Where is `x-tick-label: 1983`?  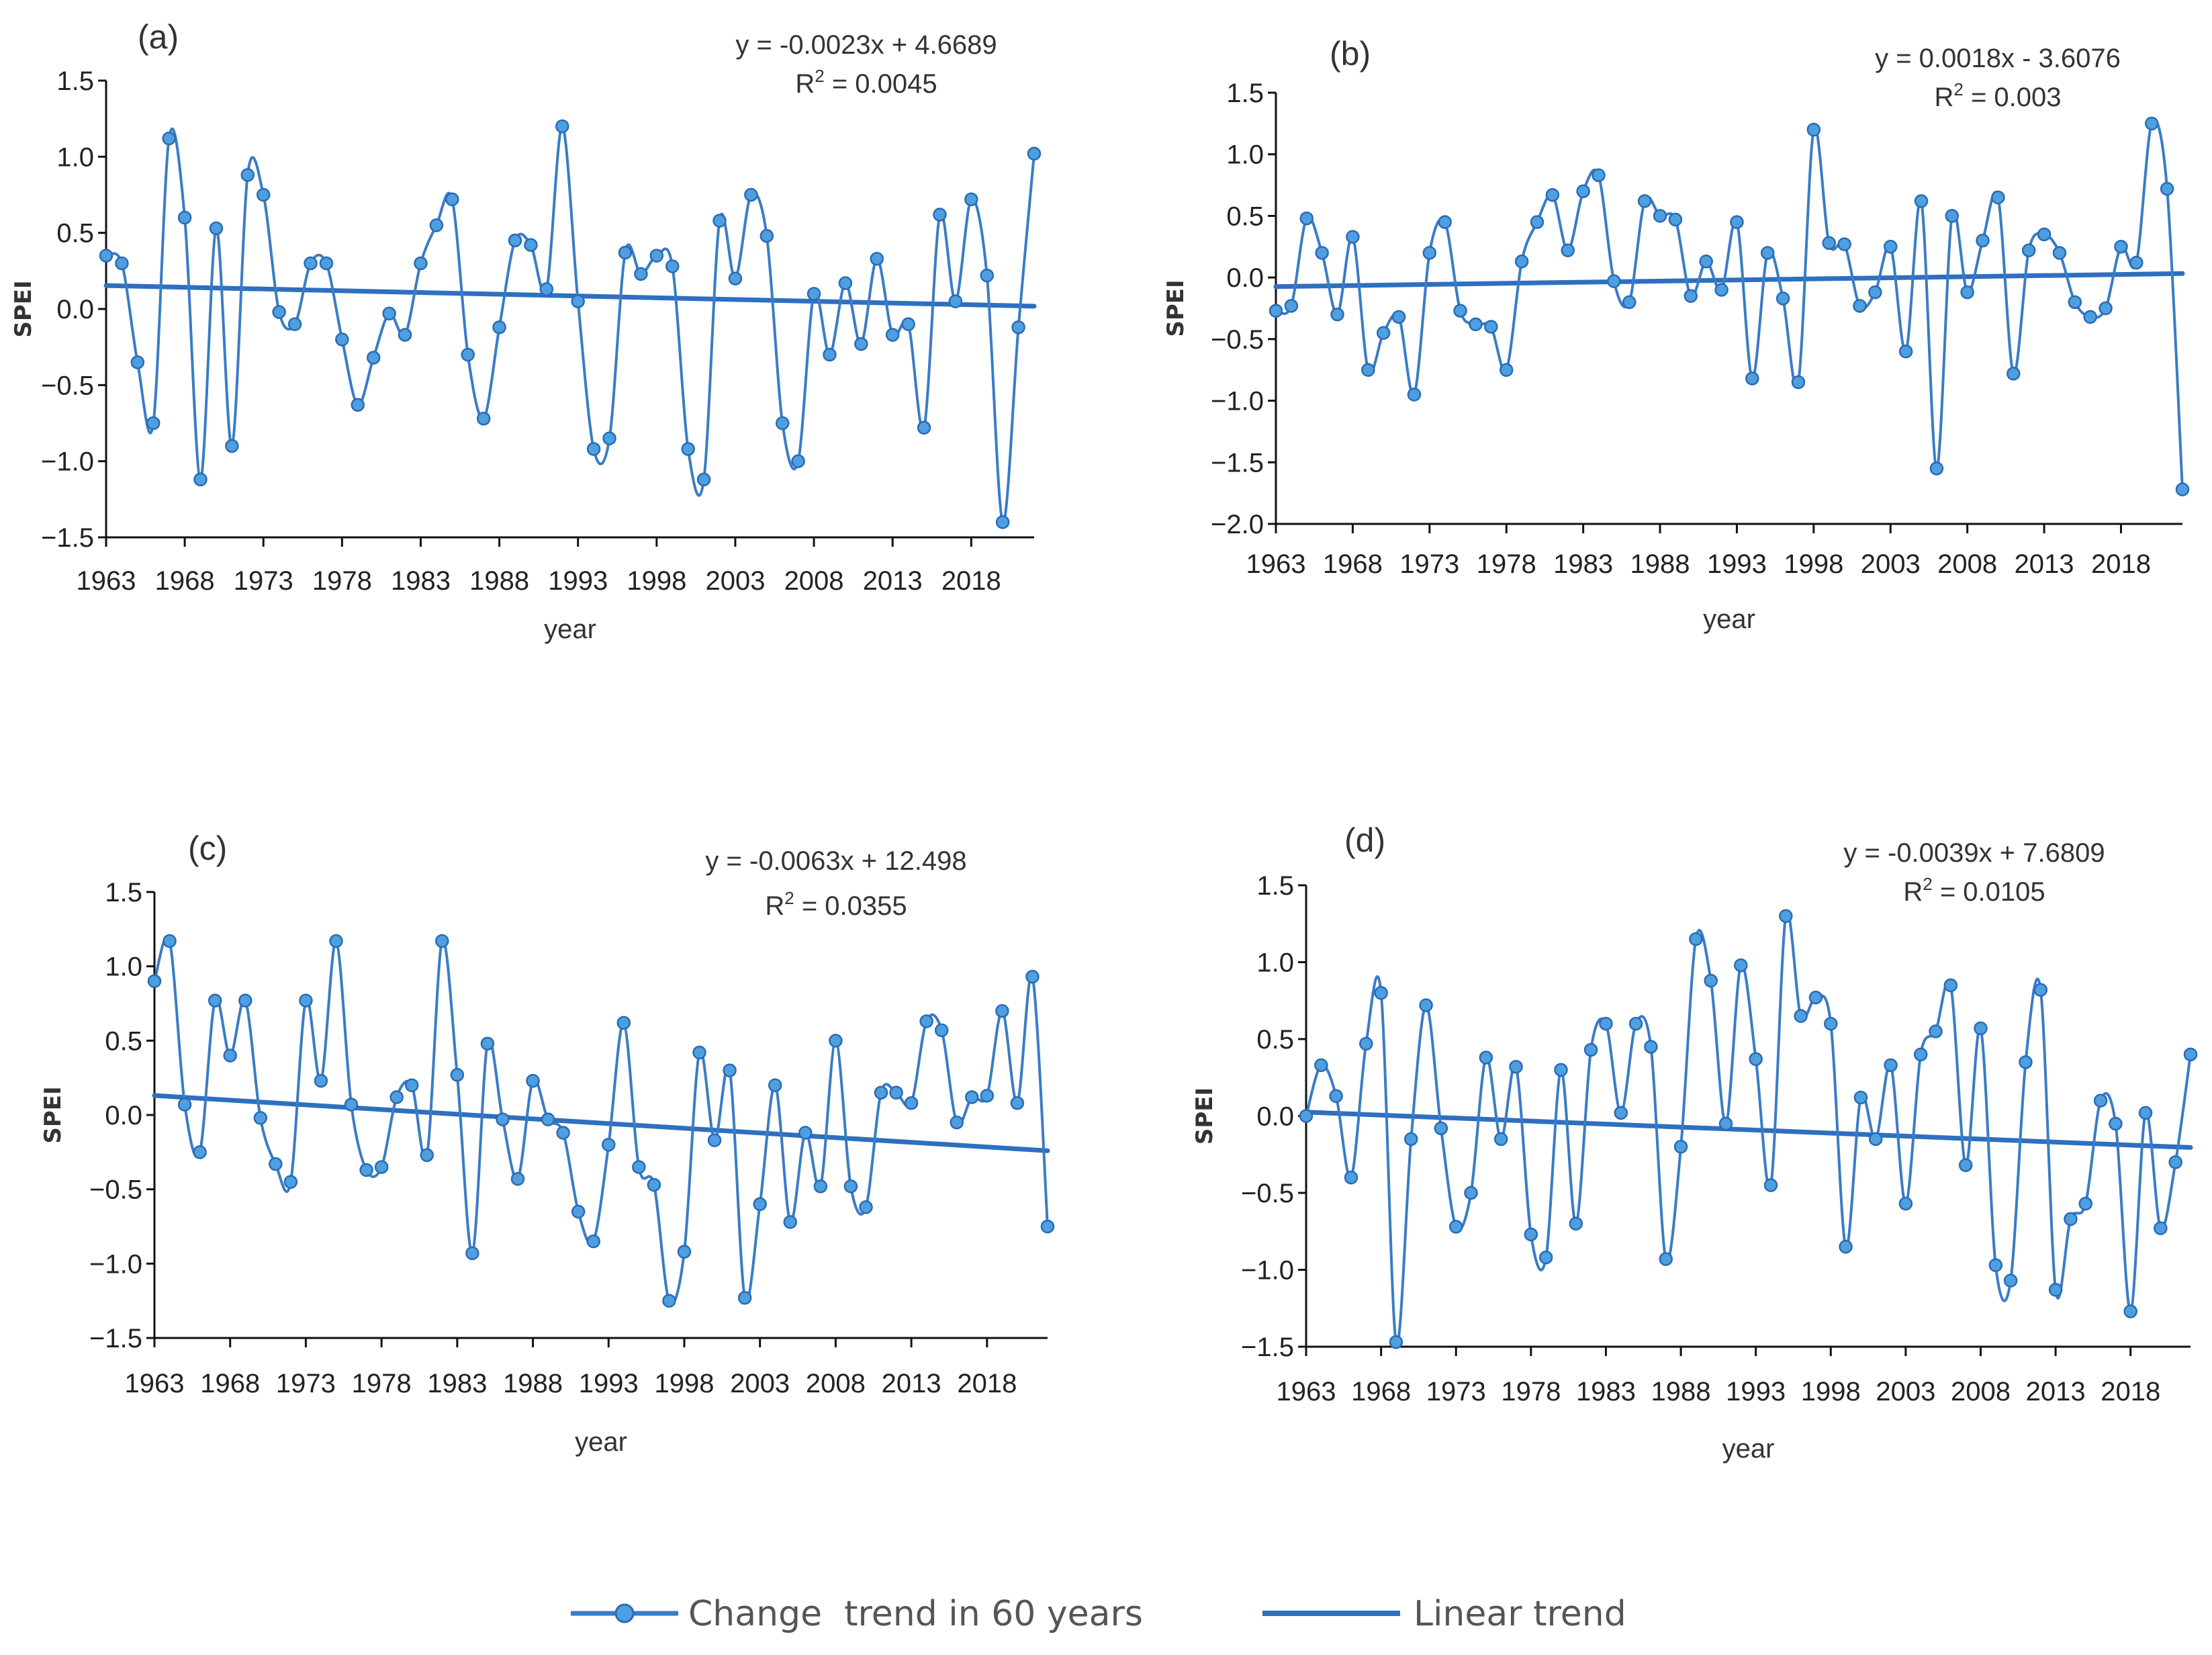 x-tick-label: 1983 is located at coordinates (421, 581).